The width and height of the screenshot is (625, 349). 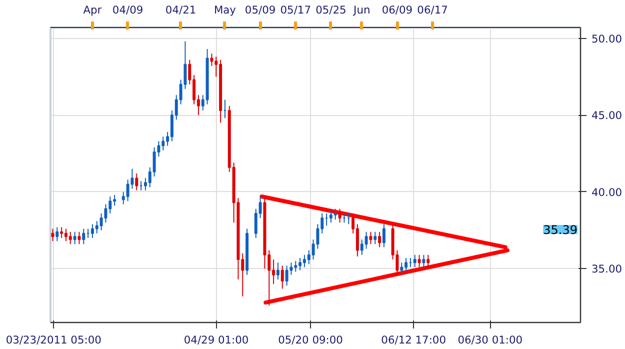 What do you see at coordinates (311, 340) in the screenshot?
I see `x-tick-label: 05/20 09:00` at bounding box center [311, 340].